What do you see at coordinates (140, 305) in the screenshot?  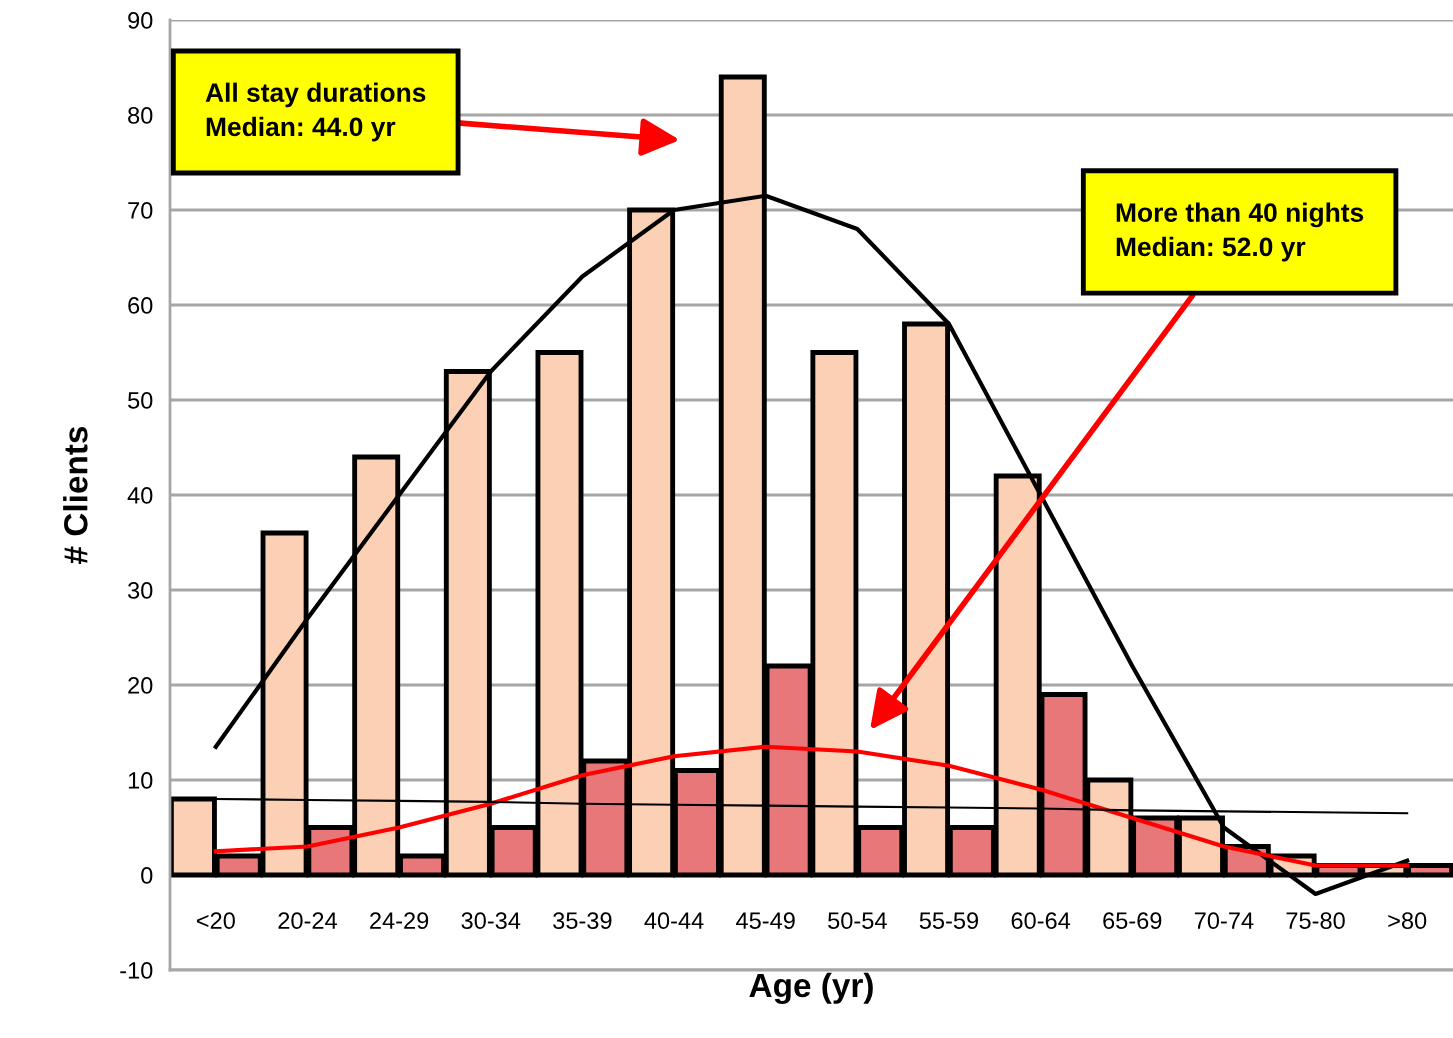 I see `y-tick-label: 60` at bounding box center [140, 305].